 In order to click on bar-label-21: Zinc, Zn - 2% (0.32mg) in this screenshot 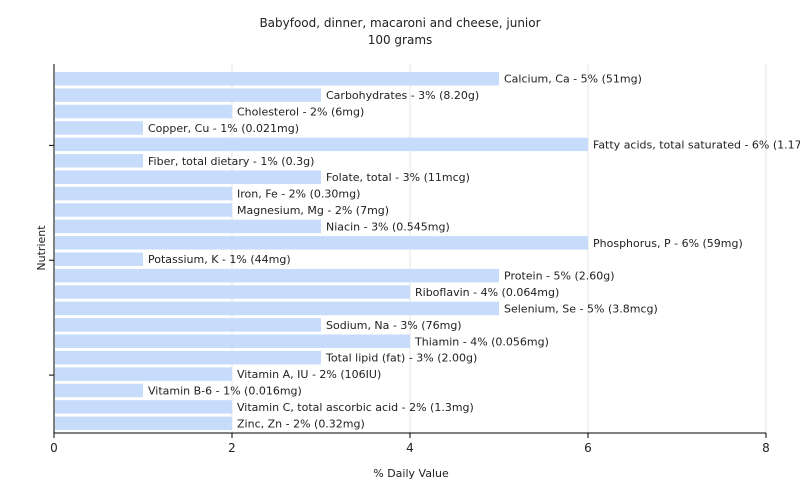, I will do `click(301, 423)`.